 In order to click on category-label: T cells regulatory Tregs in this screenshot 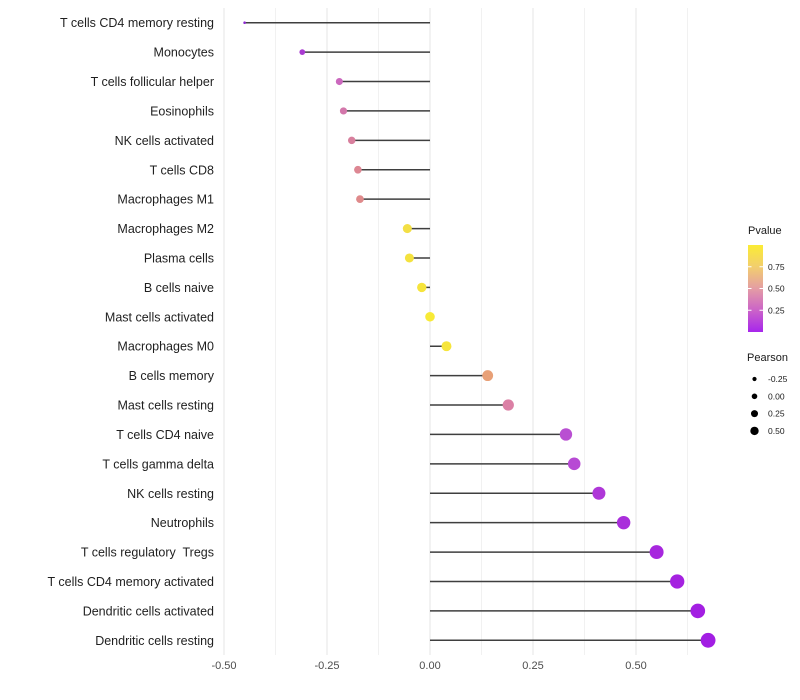, I will do `click(147, 553)`.